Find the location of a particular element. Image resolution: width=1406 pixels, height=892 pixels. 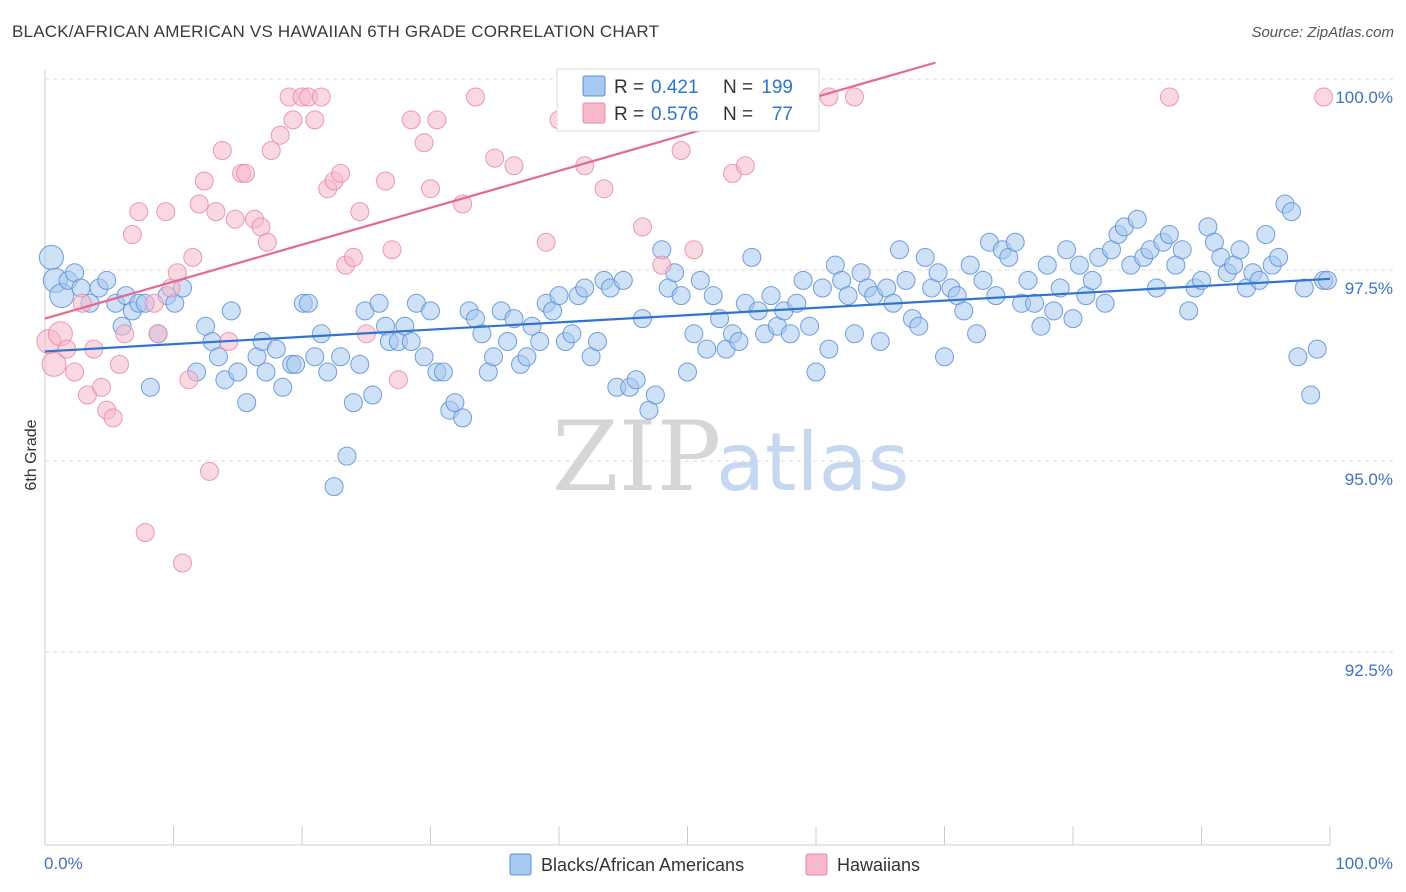

stats-n-value-pink: 77 is located at coordinates (782, 114).